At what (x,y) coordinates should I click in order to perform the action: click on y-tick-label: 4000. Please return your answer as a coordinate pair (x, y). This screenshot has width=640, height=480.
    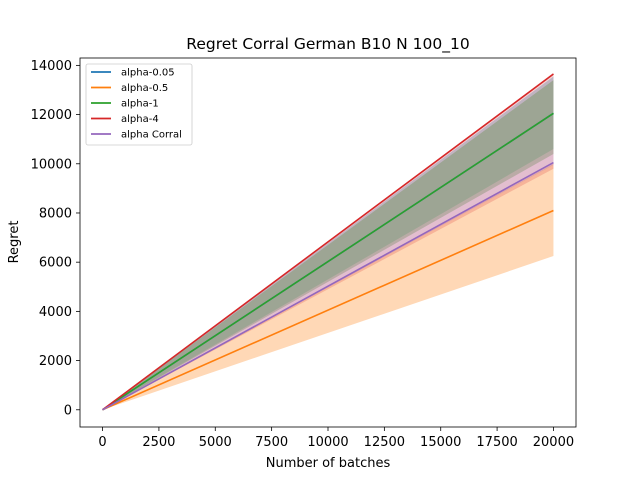
    Looking at the image, I should click on (55, 312).